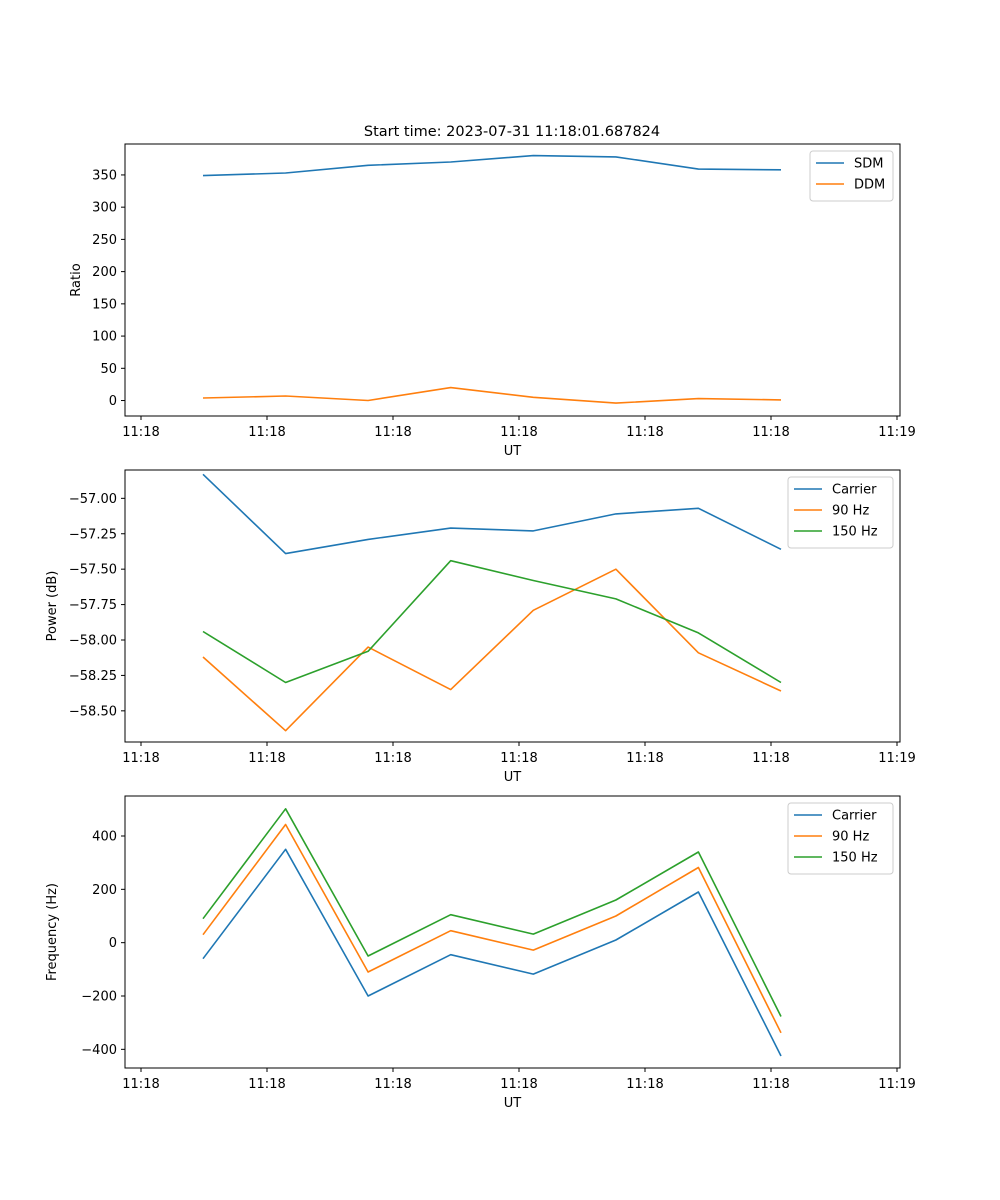 This screenshot has width=1000, height=1200. Describe the element at coordinates (104, 208) in the screenshot. I see `y-tick-label: 300` at that location.